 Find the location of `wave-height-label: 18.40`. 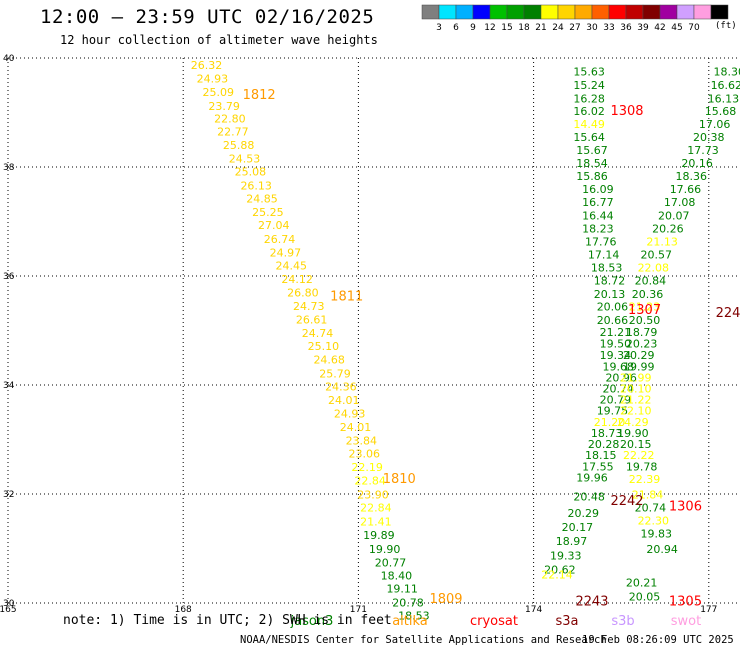

wave-height-label: 18.40 is located at coordinates (397, 576).